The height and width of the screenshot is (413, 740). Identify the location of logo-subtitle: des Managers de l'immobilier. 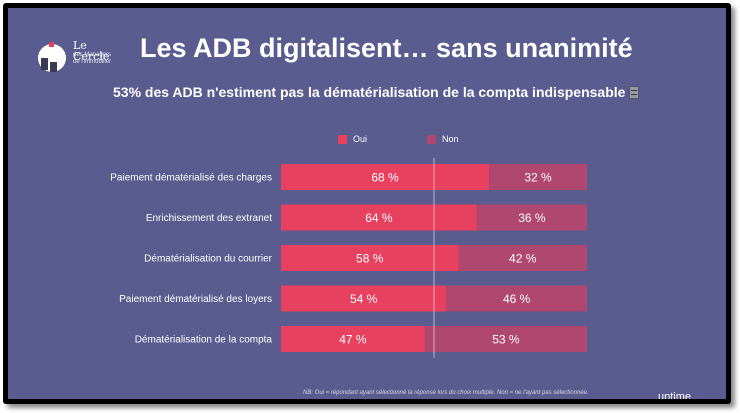
(92, 59).